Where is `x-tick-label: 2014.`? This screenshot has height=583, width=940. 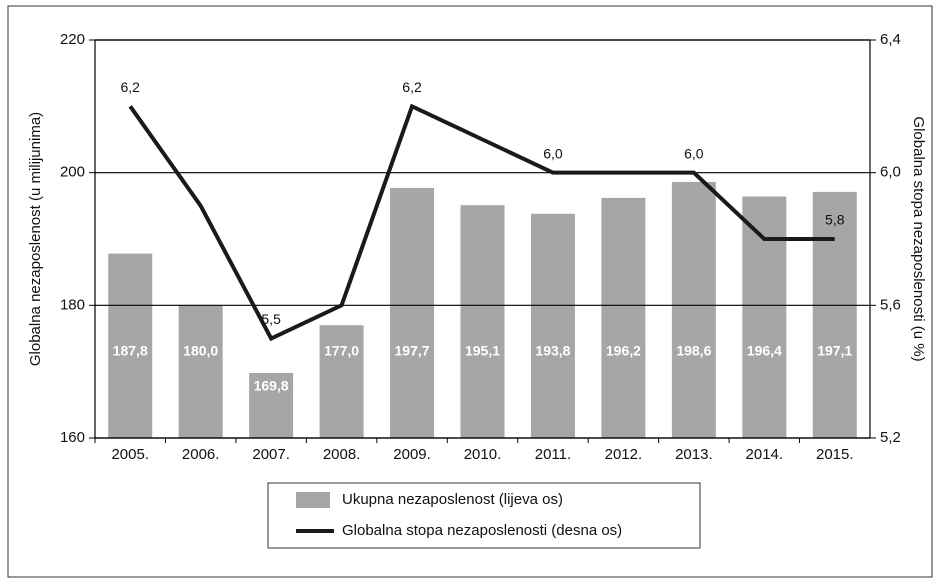 x-tick-label: 2014. is located at coordinates (765, 454).